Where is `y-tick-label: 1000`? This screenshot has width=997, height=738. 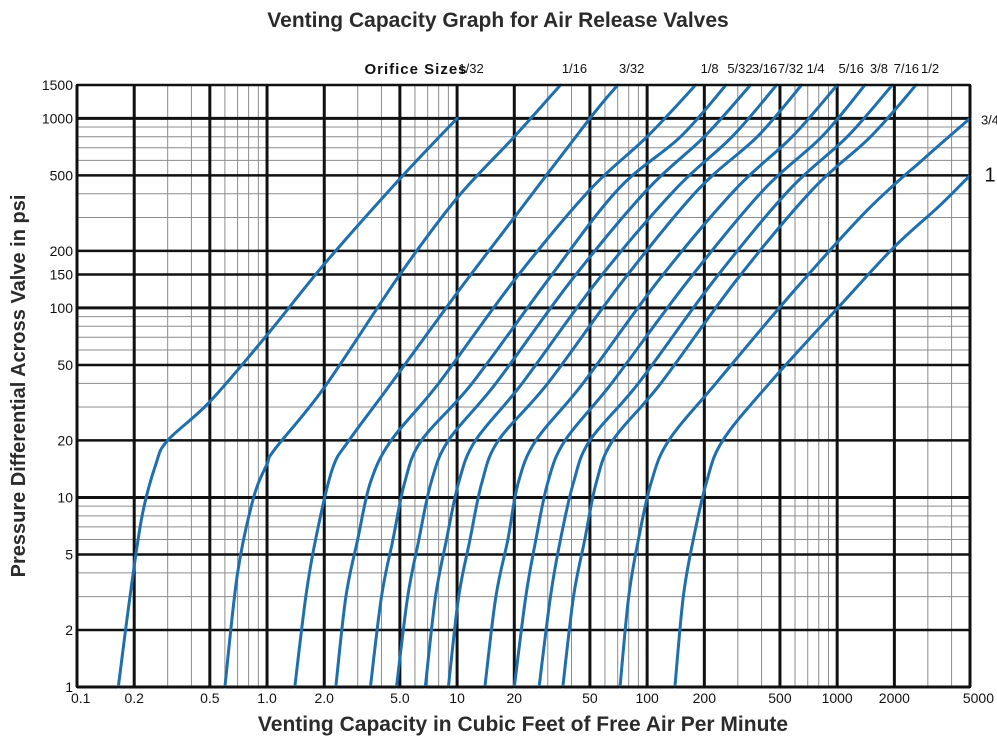 y-tick-label: 1000 is located at coordinates (57, 118).